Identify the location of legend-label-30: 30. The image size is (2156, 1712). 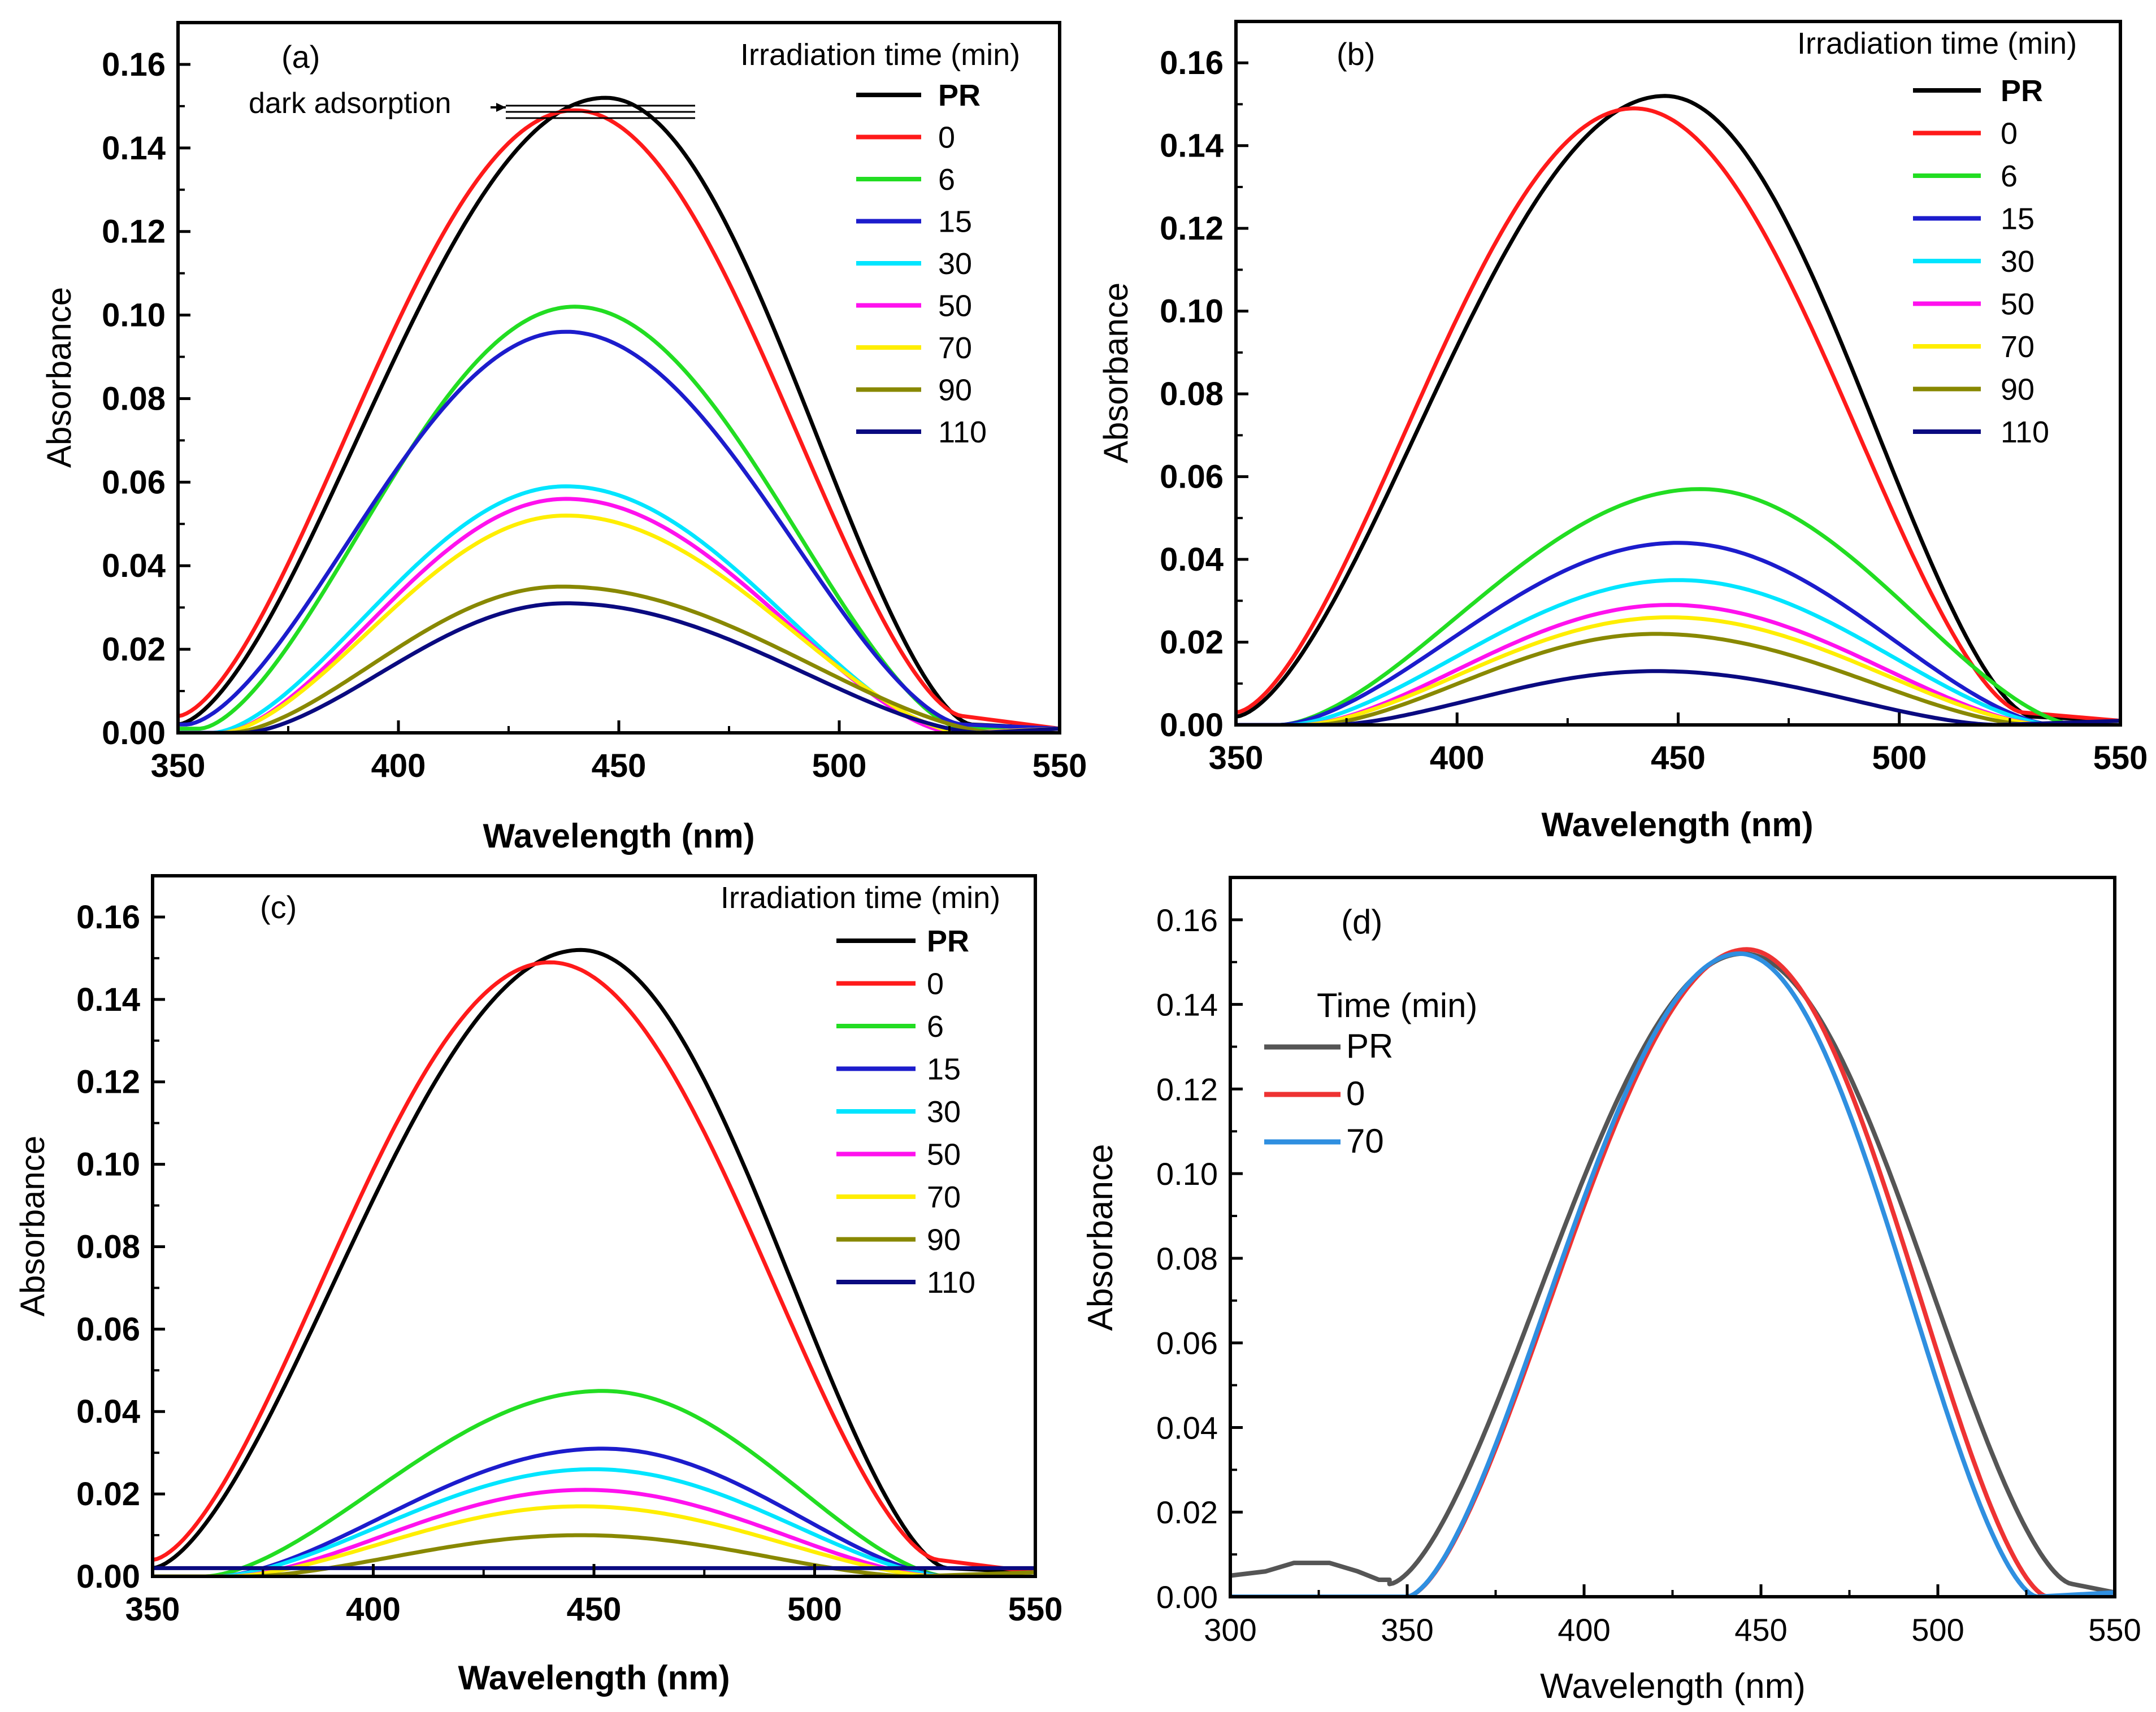
(944, 1112).